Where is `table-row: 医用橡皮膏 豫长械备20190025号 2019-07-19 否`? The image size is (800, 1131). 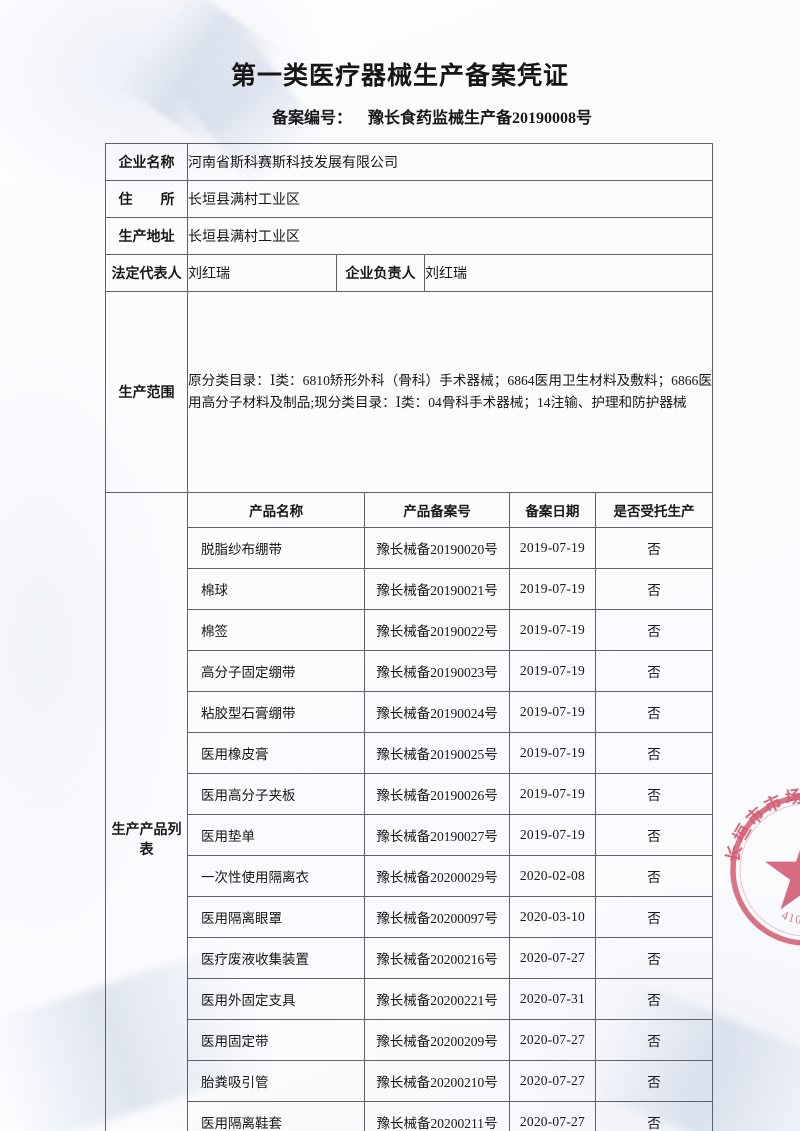 table-row: 医用橡皮膏 豫长械备20190025号 2019-07-19 否 is located at coordinates (450, 753).